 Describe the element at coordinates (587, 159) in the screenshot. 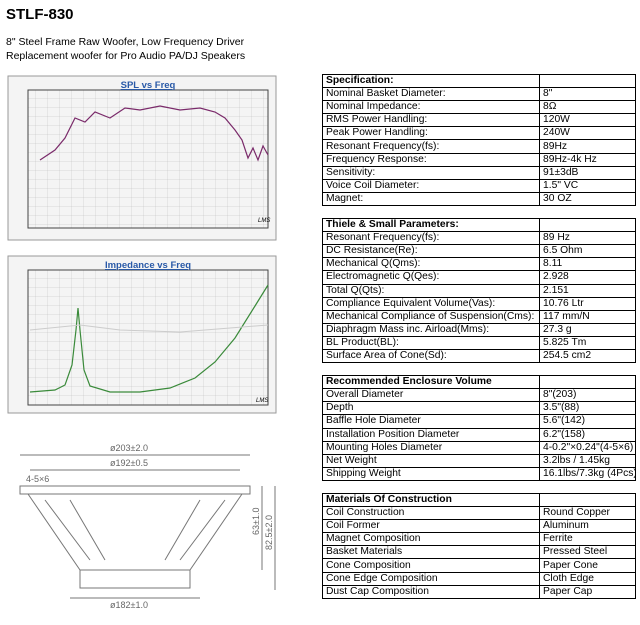

I see `spec-value: 89Hz-4k Hz` at that location.